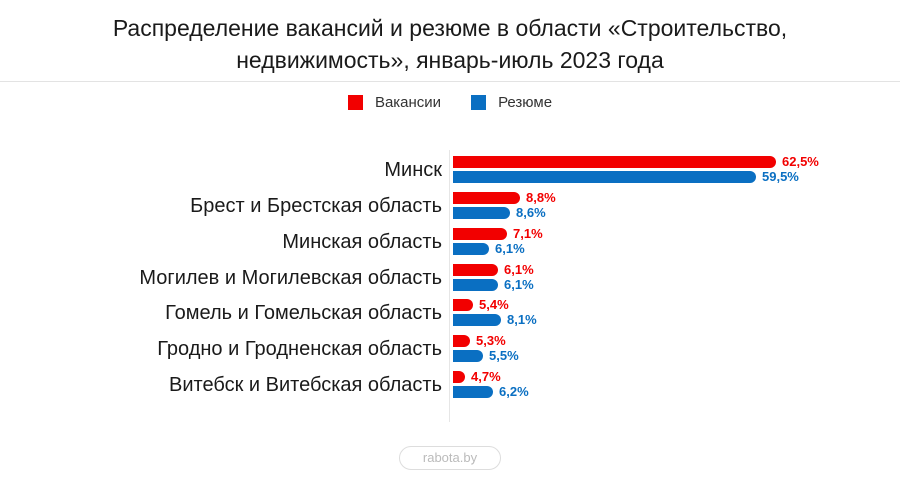  What do you see at coordinates (450, 102) in the screenshot?
I see `legend: Вакансии Резюме` at bounding box center [450, 102].